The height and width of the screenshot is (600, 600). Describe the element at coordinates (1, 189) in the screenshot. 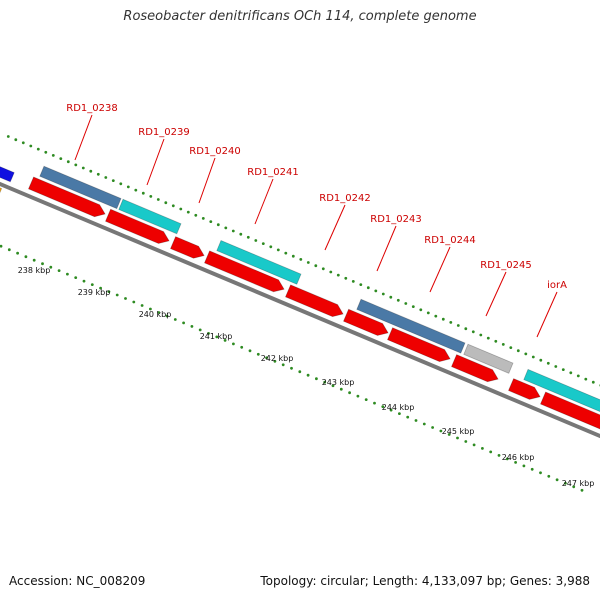

I see `gene-feature-orange` at that location.